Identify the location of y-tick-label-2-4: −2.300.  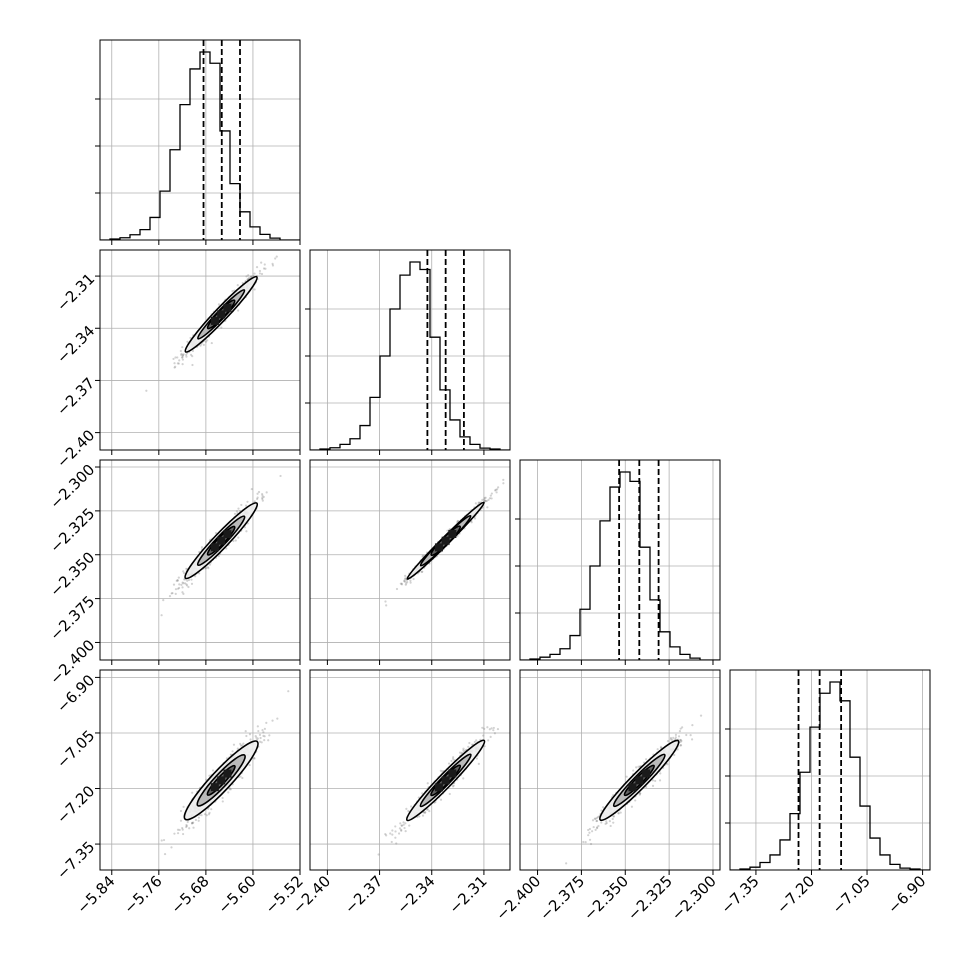
(72, 487).